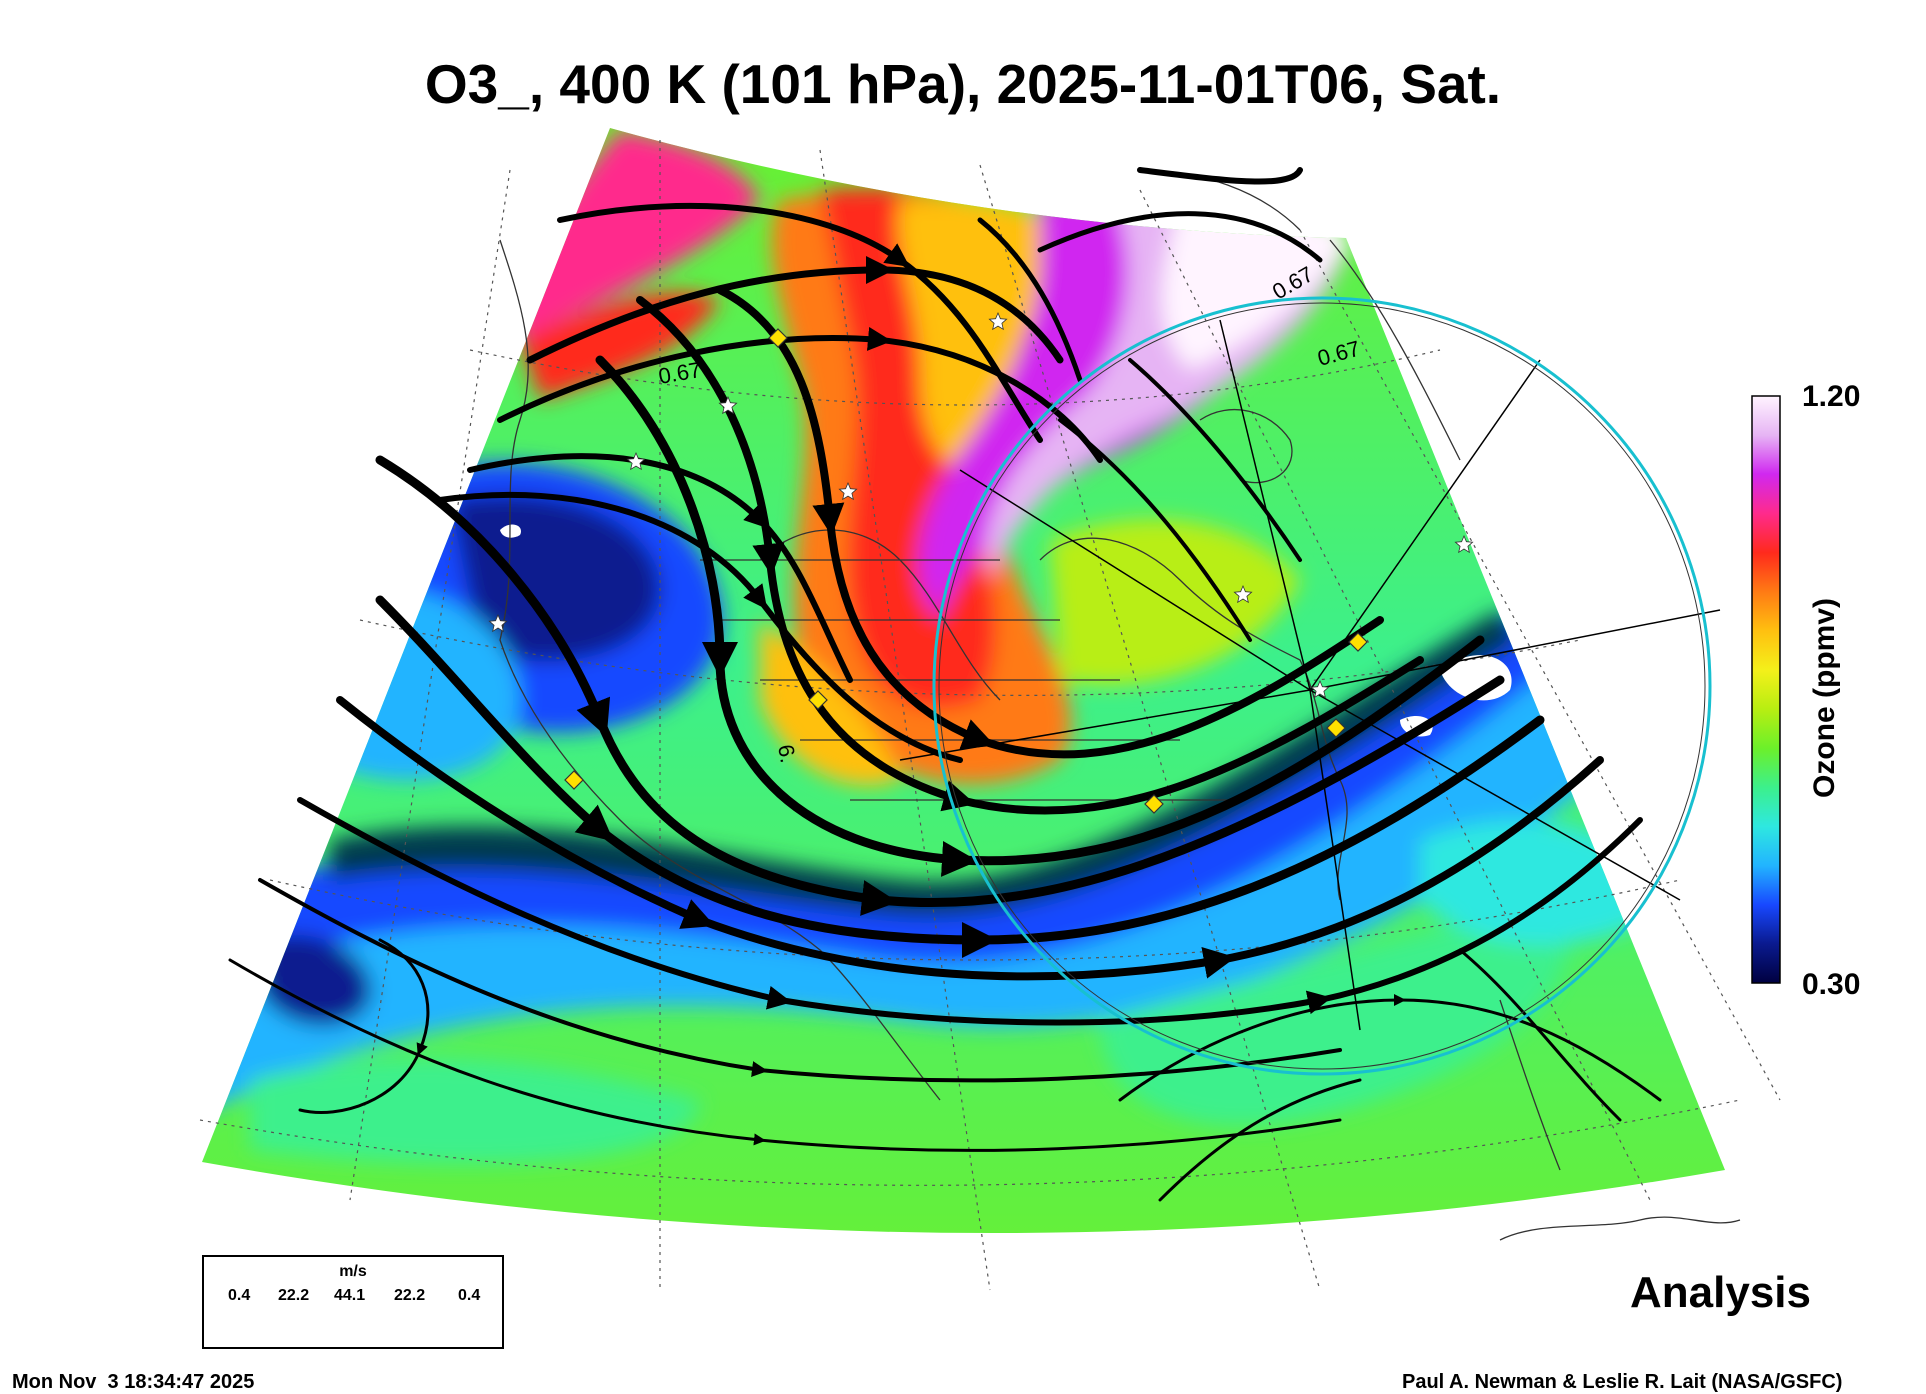 The height and width of the screenshot is (1394, 1926). I want to click on wind-legend: m/s 0.4 22.2 44.1 22.2 0.4, so click(353, 1302).